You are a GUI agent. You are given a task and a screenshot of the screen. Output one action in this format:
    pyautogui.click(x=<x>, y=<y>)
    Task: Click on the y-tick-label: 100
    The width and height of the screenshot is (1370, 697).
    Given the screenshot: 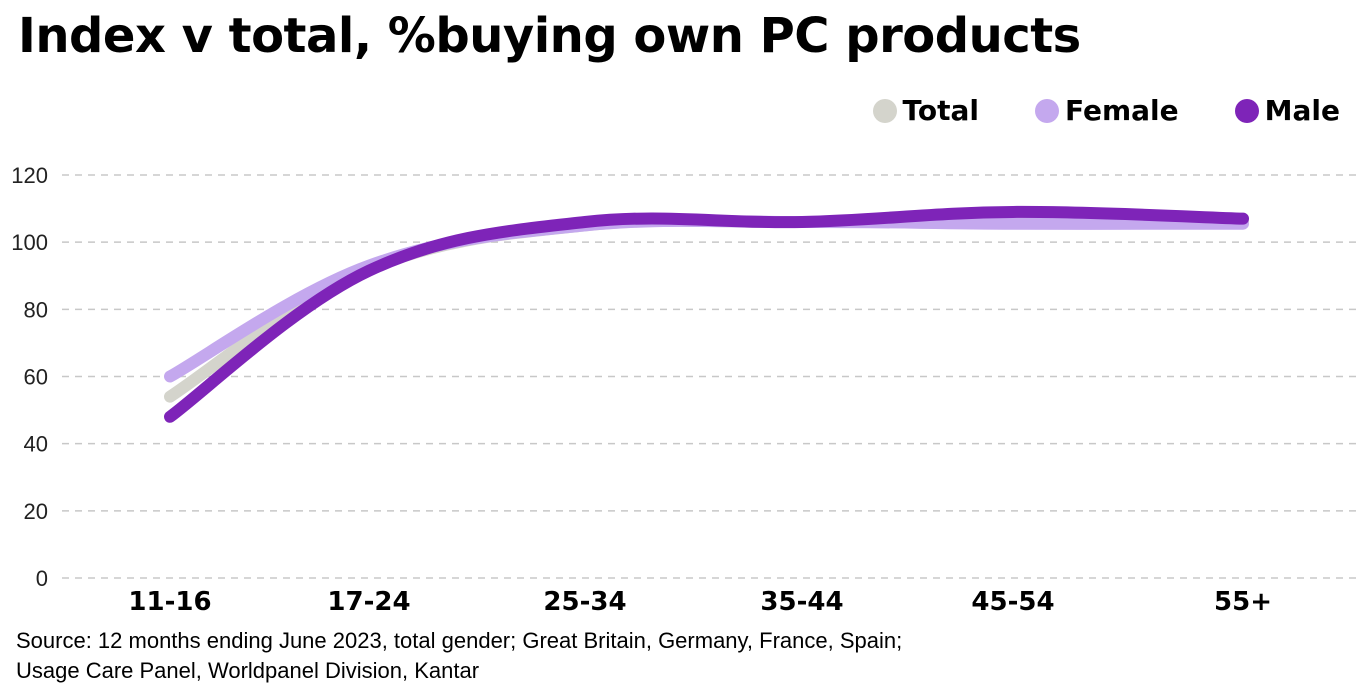 What is the action you would take?
    pyautogui.click(x=29, y=242)
    